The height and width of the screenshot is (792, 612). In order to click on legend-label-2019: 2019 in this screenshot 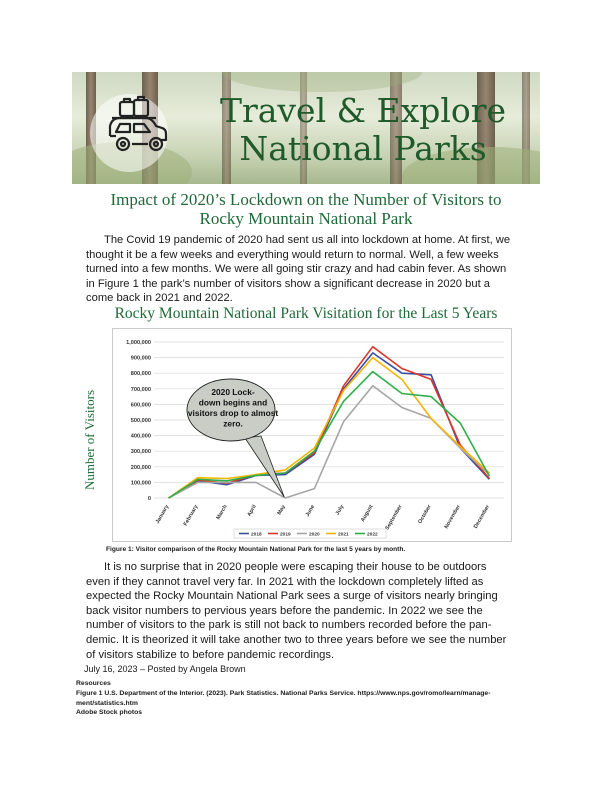, I will do `click(285, 534)`.